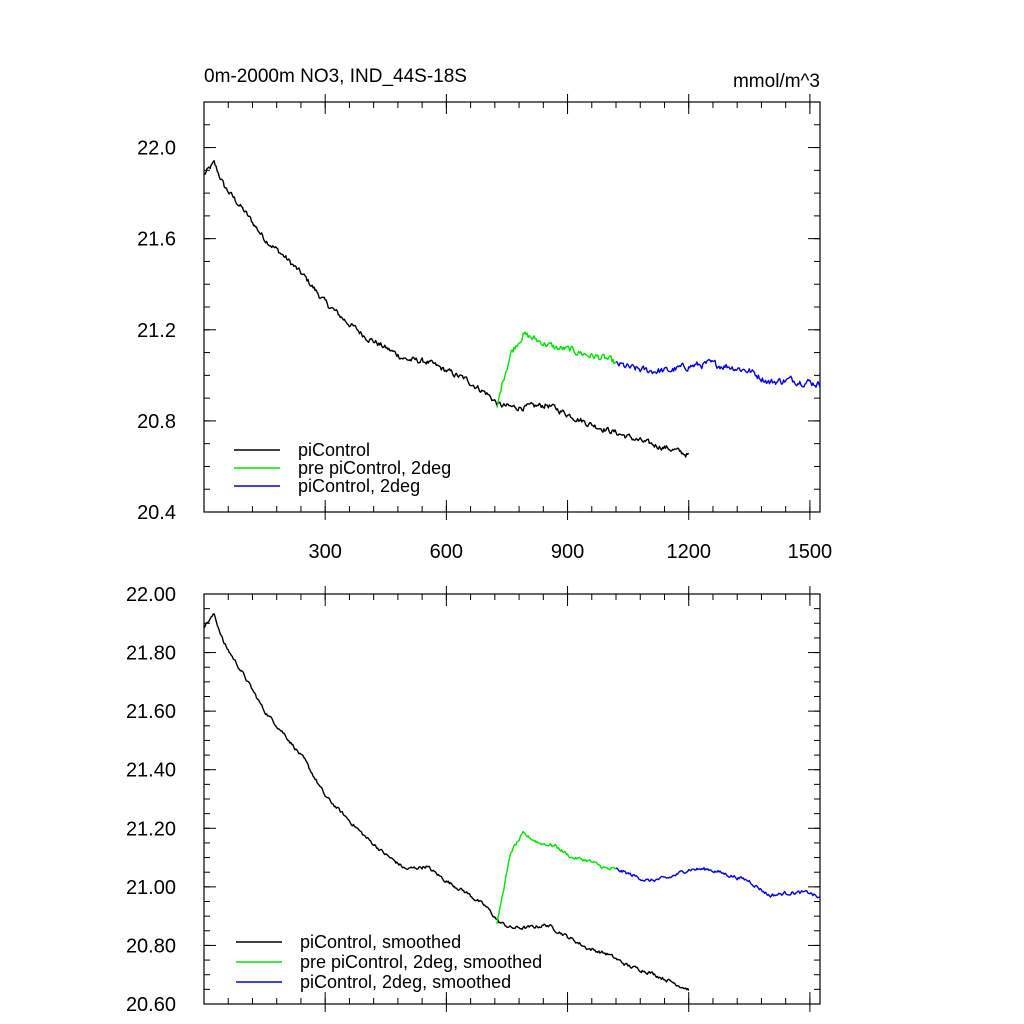 The image size is (1024, 1024). Describe the element at coordinates (324, 552) in the screenshot. I see `top-x-tick-label: 300` at that location.